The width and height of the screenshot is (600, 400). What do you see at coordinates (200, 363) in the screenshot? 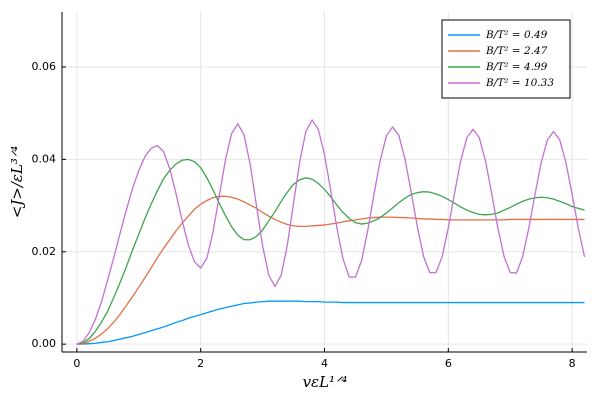
I see `x-tick-label: 2` at bounding box center [200, 363].